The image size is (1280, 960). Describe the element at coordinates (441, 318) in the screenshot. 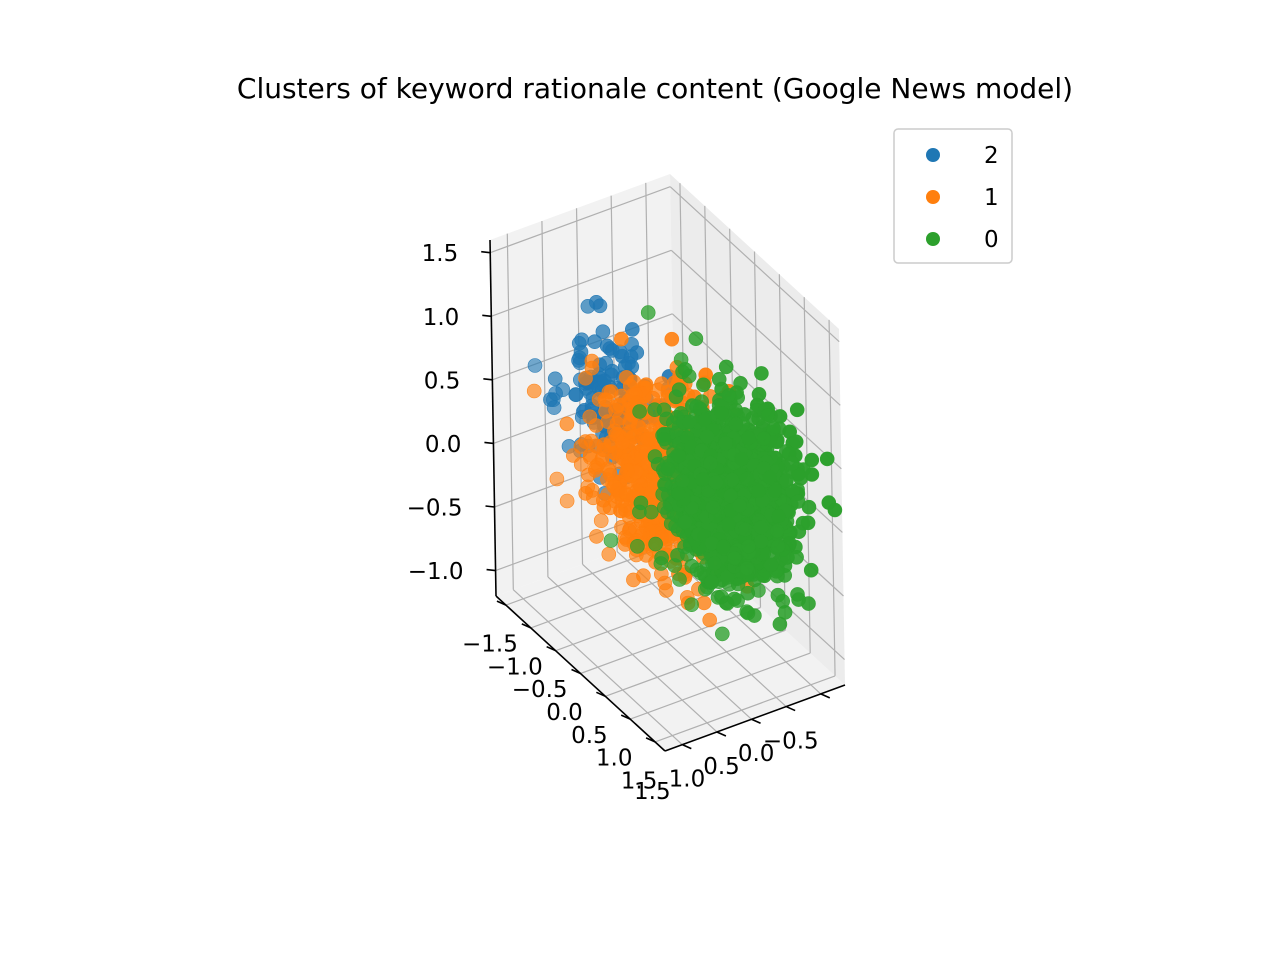

I see `z-tick-label: 1.0` at that location.